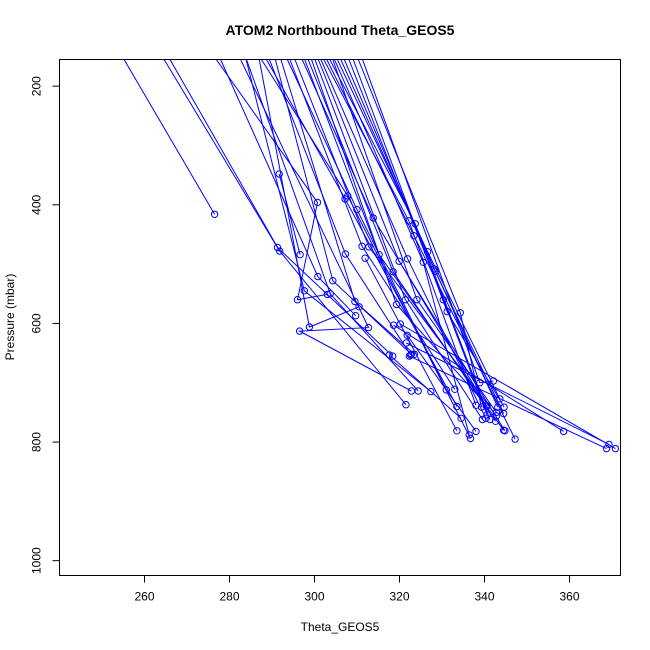 This screenshot has height=650, width=650. Describe the element at coordinates (357, 589) in the screenshot. I see `x-axis: 260 280 300 320 340 360` at that location.